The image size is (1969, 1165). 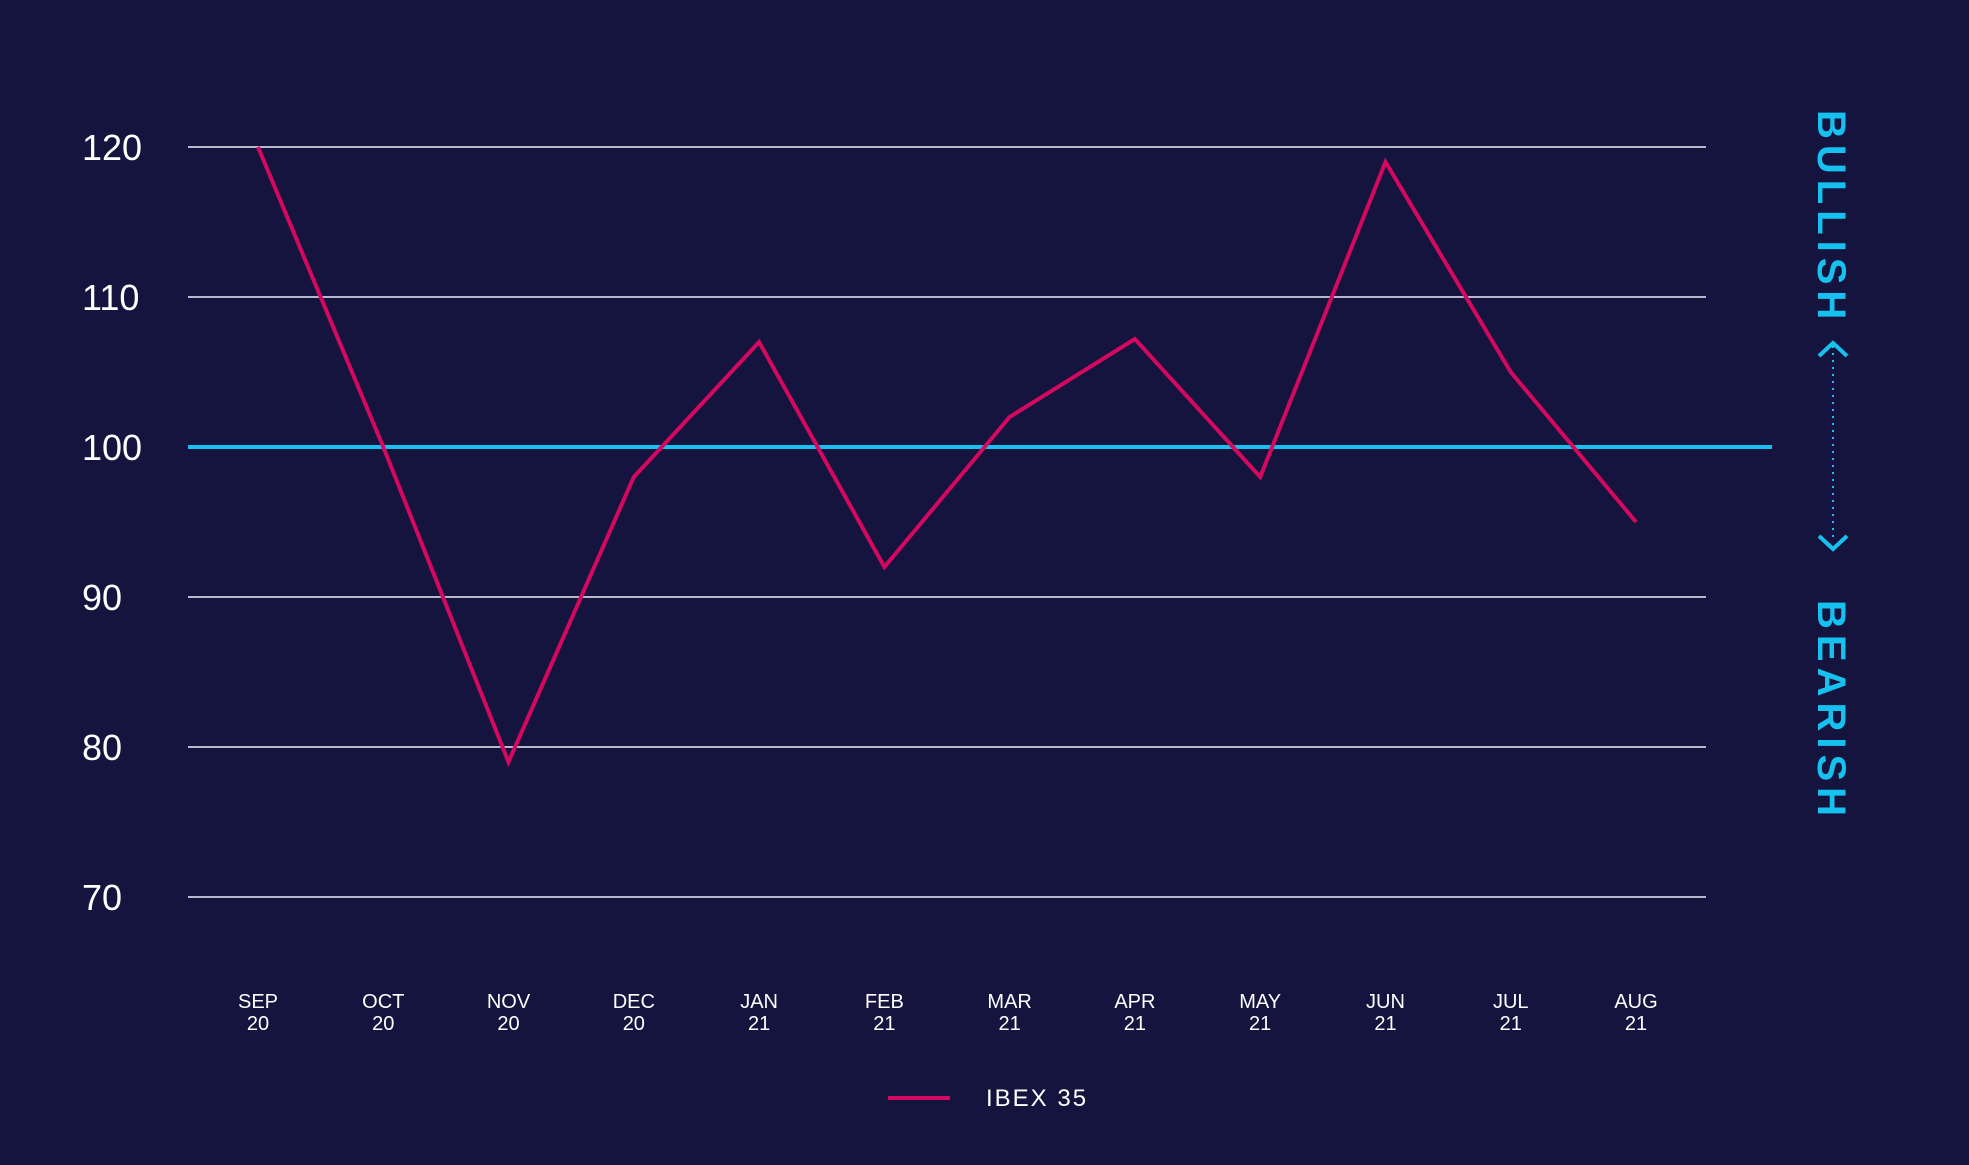 What do you see at coordinates (884, 1002) in the screenshot?
I see `x-tick-month-feb-21: FEB` at bounding box center [884, 1002].